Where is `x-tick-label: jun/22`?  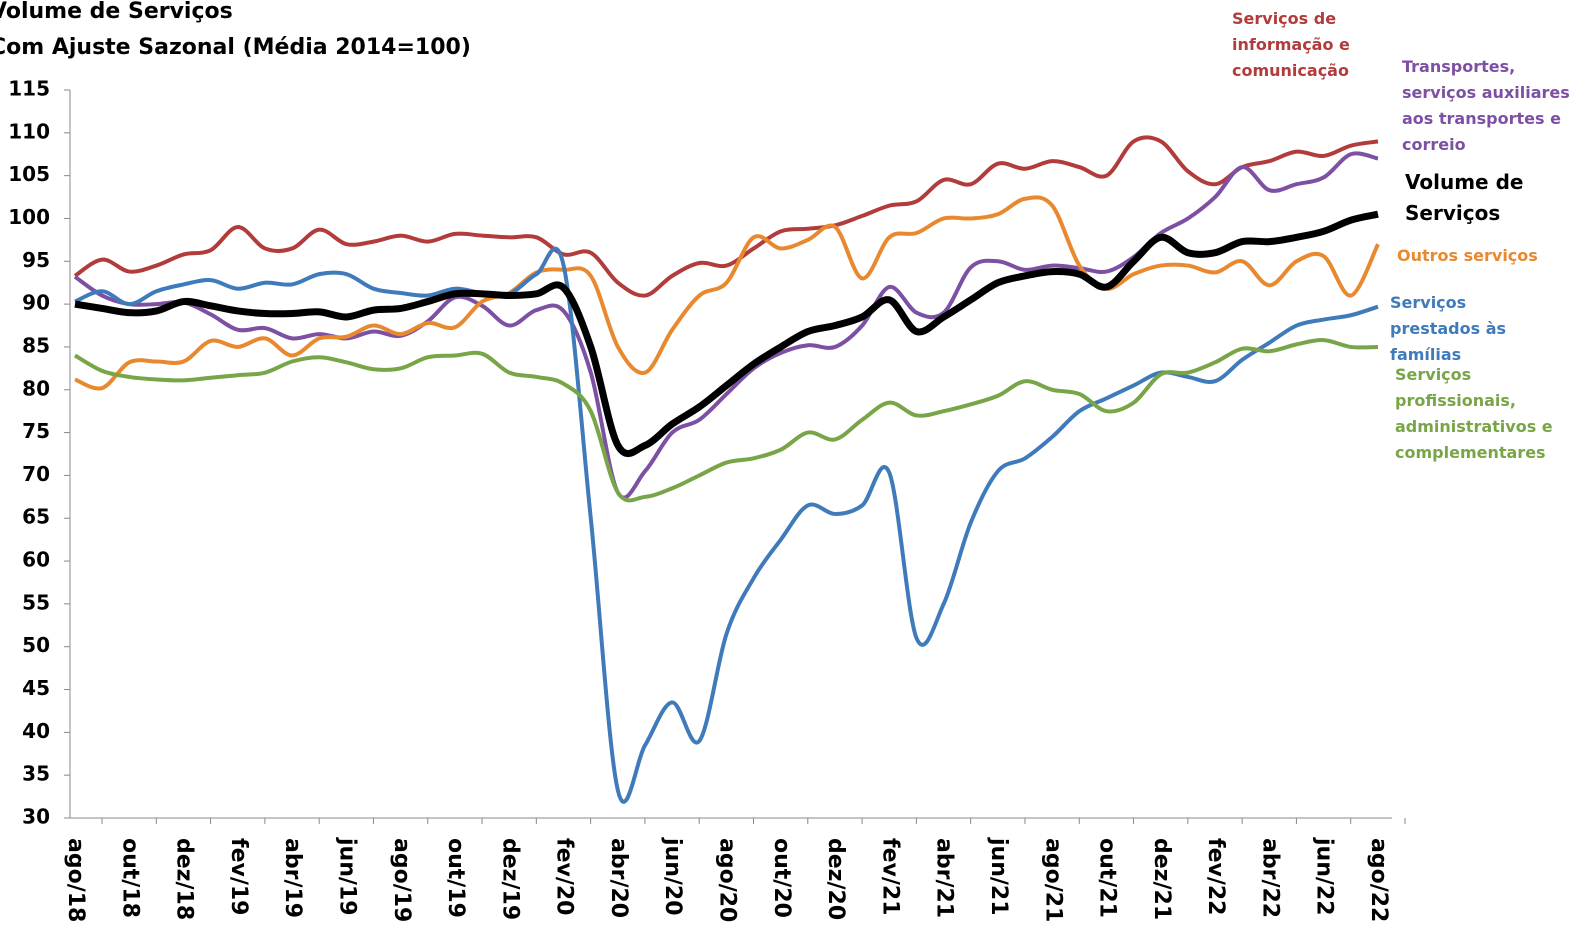
x-tick-label: jun/22 is located at coordinates (1324, 876).